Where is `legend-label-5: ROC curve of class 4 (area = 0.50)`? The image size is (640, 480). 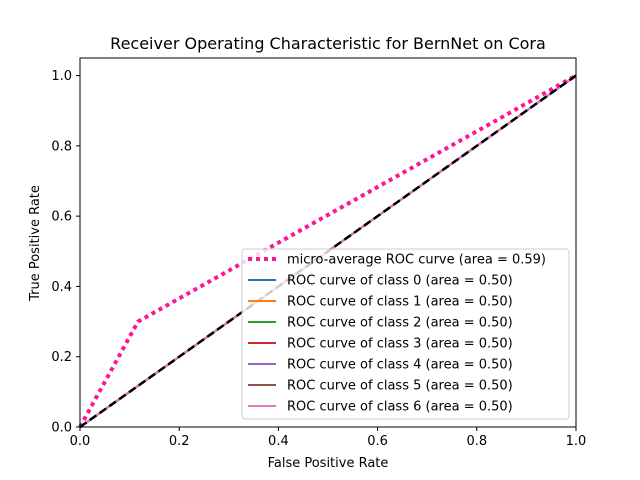
legend-label-5: ROC curve of class 4 (area = 0.50) is located at coordinates (400, 365).